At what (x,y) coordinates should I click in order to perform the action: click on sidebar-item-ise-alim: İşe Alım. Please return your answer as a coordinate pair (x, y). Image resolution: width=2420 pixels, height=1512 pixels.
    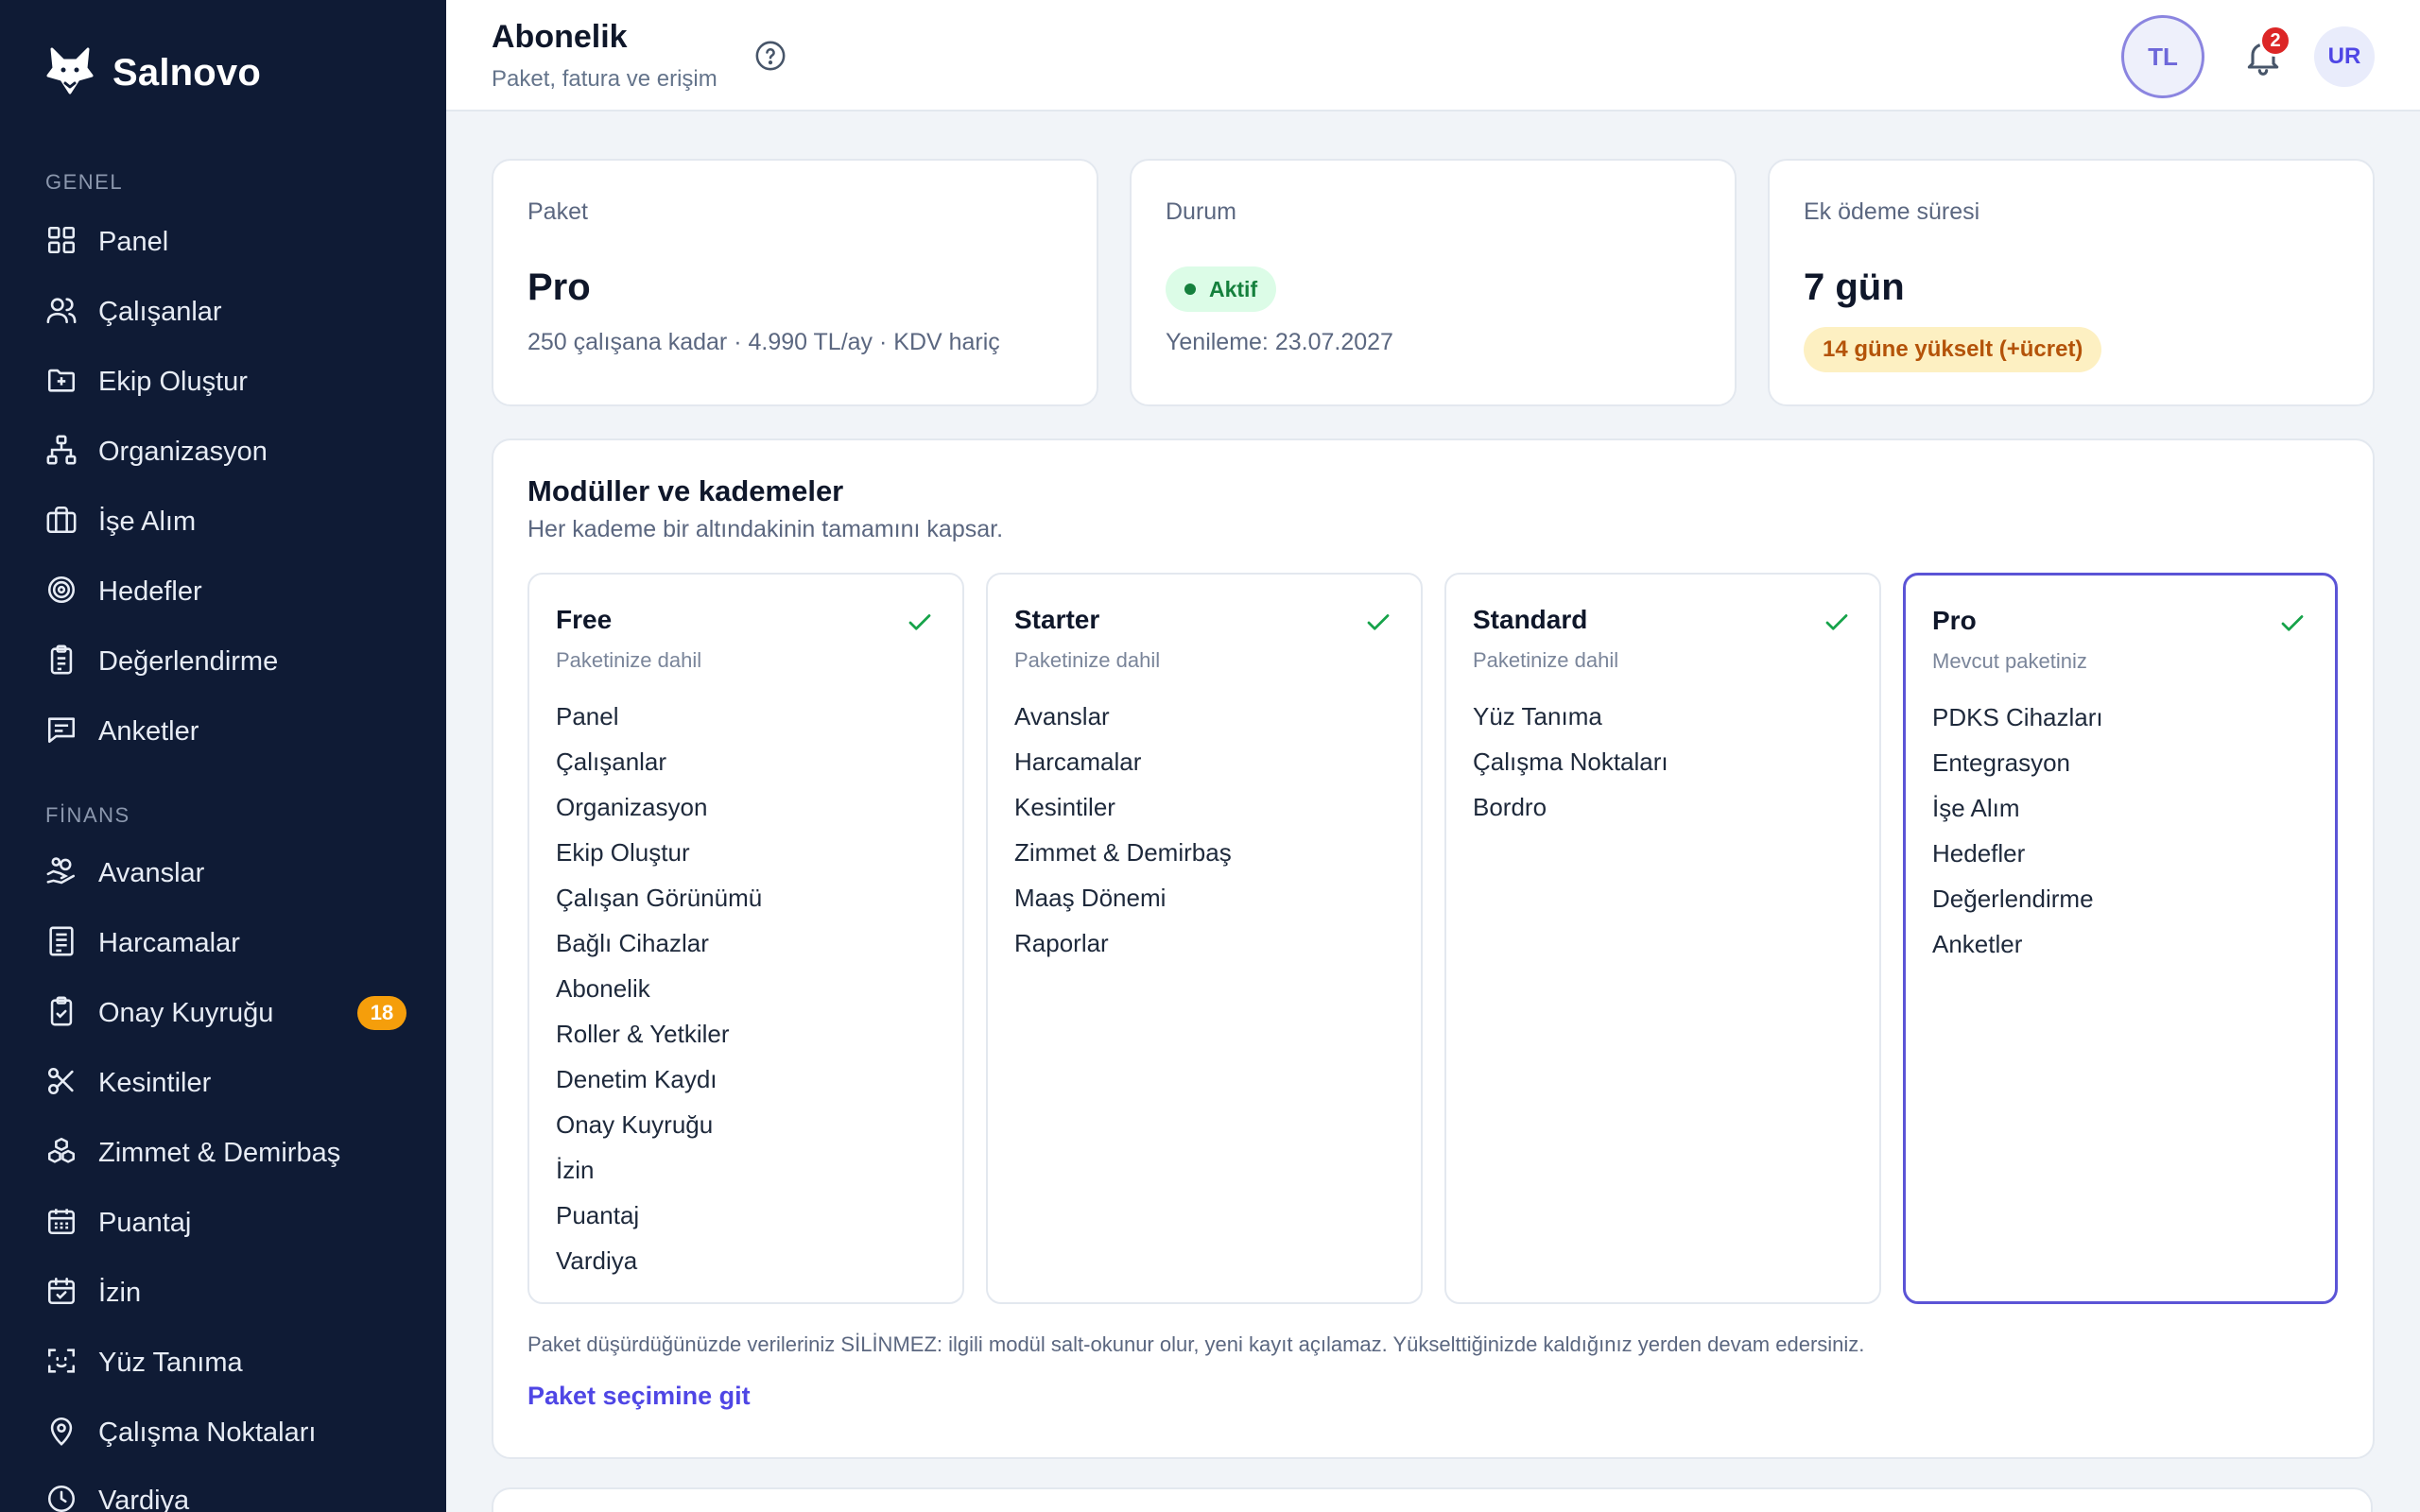
    Looking at the image, I should click on (226, 521).